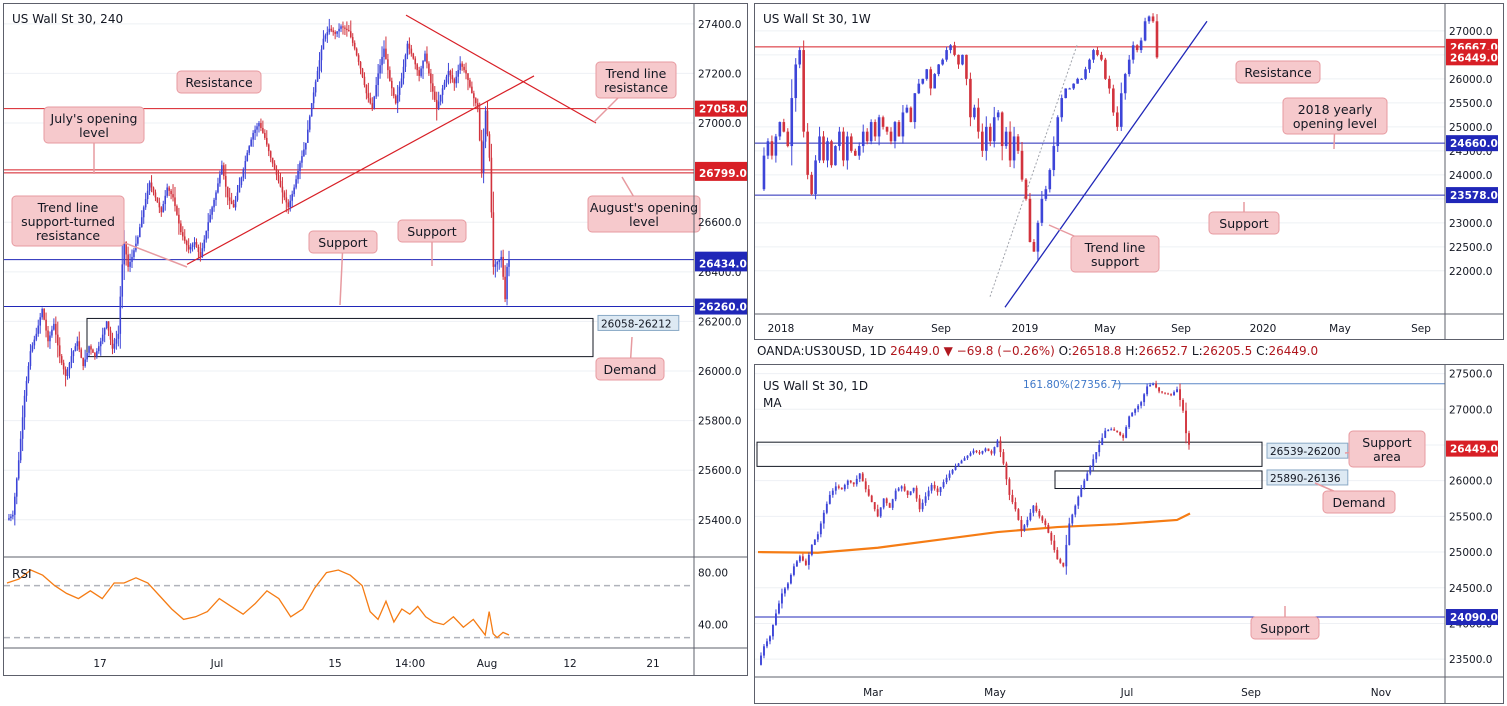 The width and height of the screenshot is (1507, 706). Describe the element at coordinates (67, 19) in the screenshot. I see `h4-chart-title: US Wall St 30, 240` at that location.